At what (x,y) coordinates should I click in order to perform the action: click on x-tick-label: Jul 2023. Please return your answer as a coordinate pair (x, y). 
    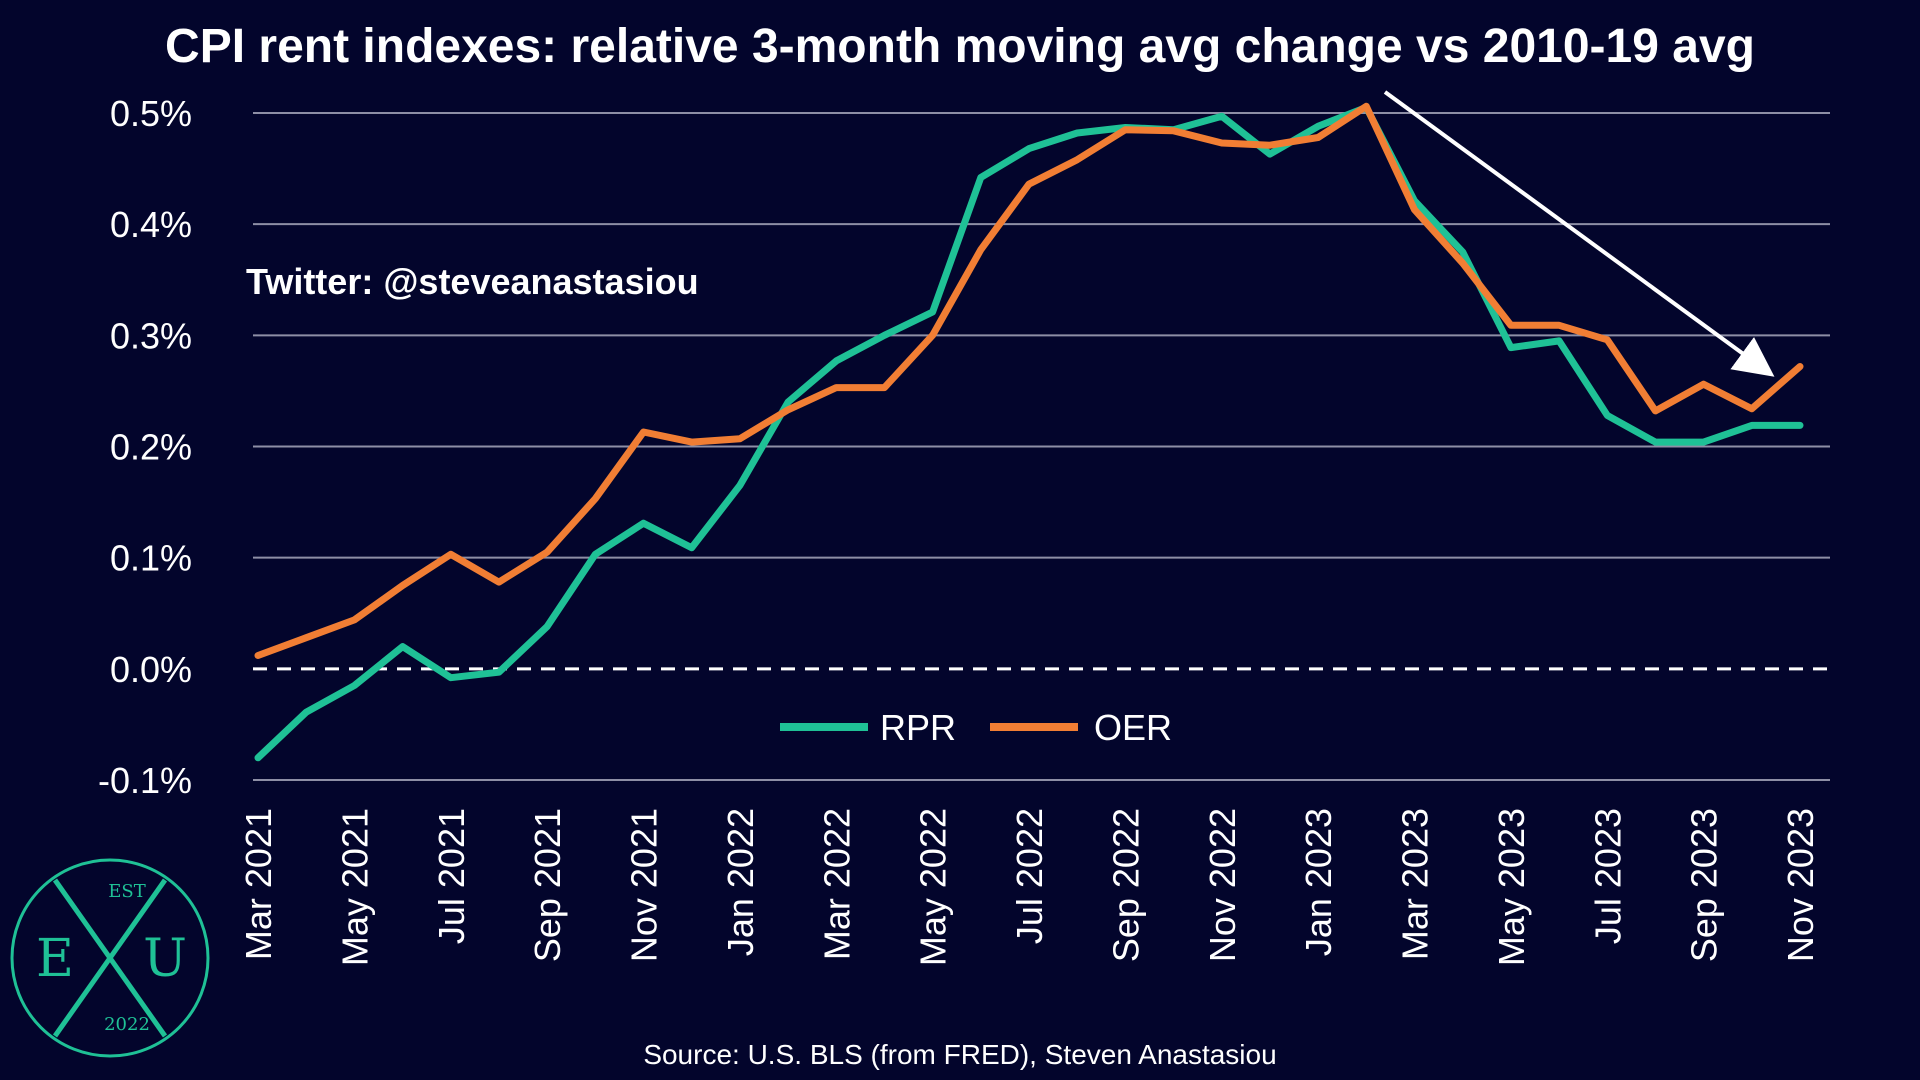
    Looking at the image, I should click on (1607, 876).